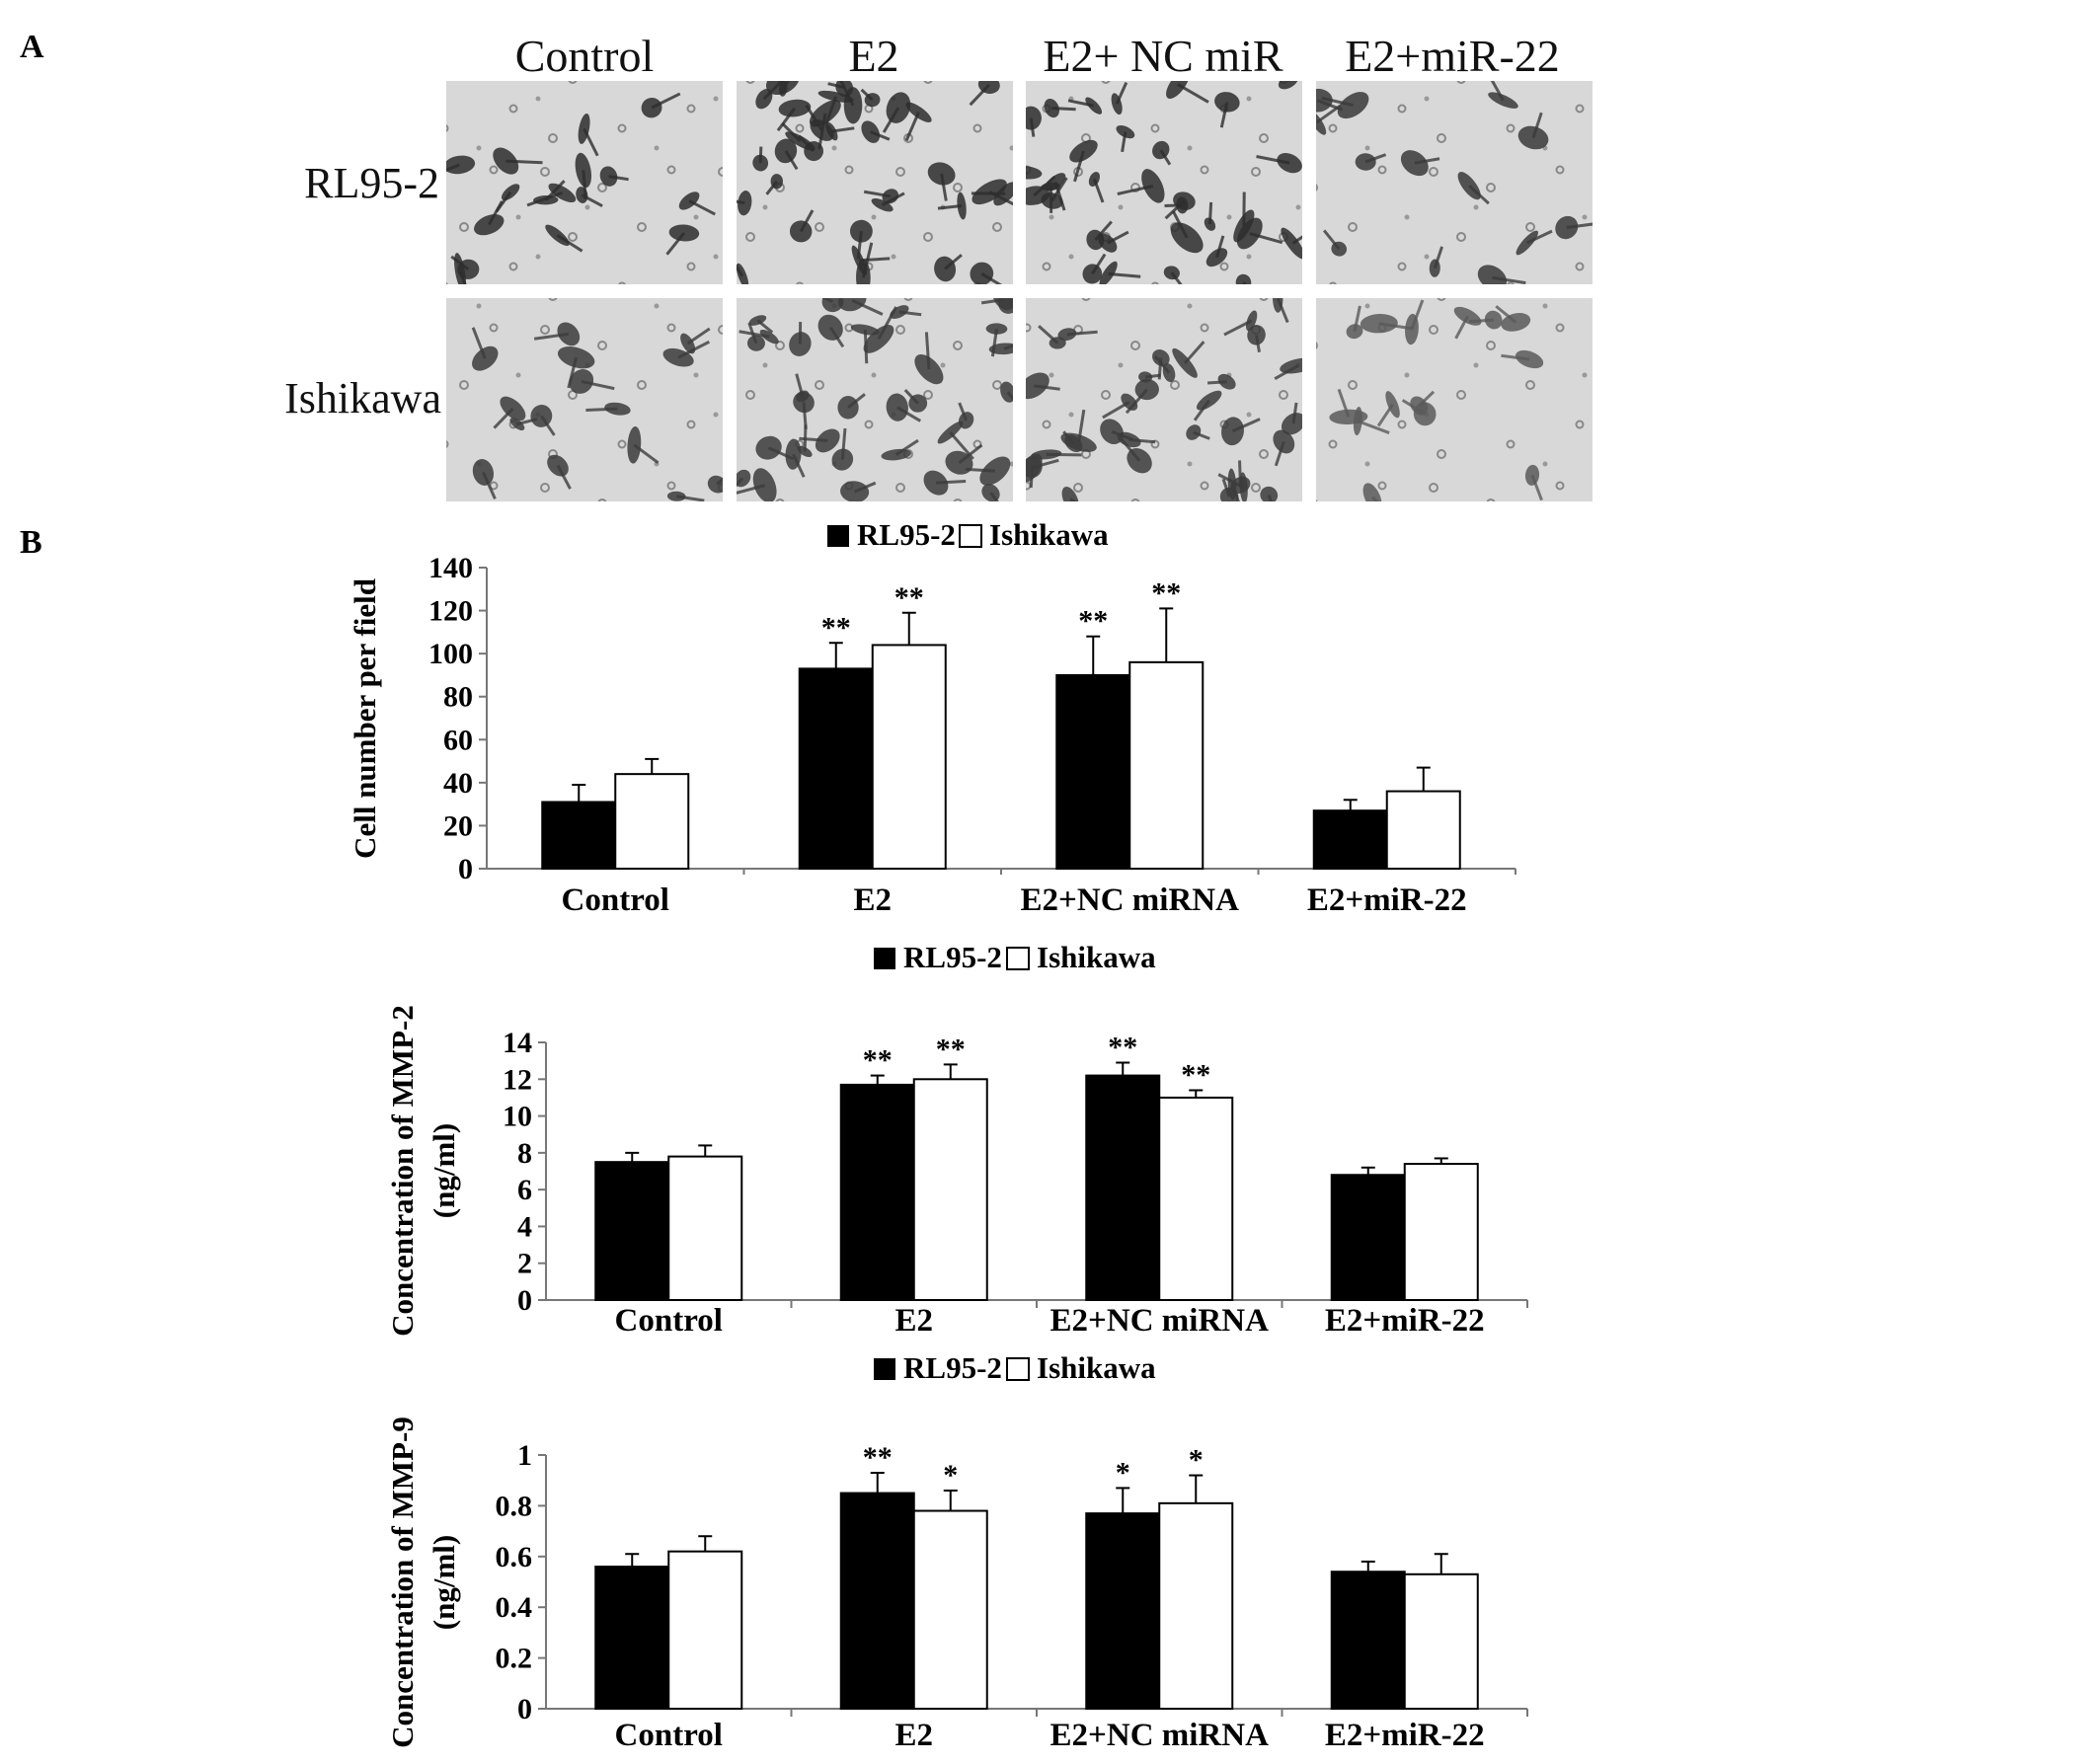 The width and height of the screenshot is (2099, 1764). I want to click on legend: RL95-2 Ishikawa, so click(968, 534).